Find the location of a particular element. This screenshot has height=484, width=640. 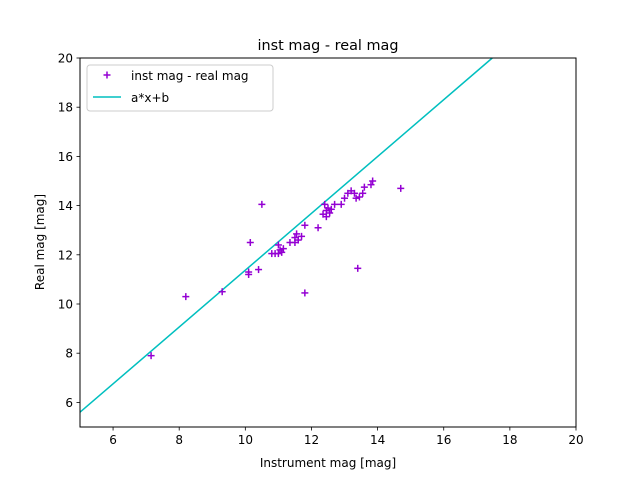

x-tick-label: 10 is located at coordinates (245, 440).